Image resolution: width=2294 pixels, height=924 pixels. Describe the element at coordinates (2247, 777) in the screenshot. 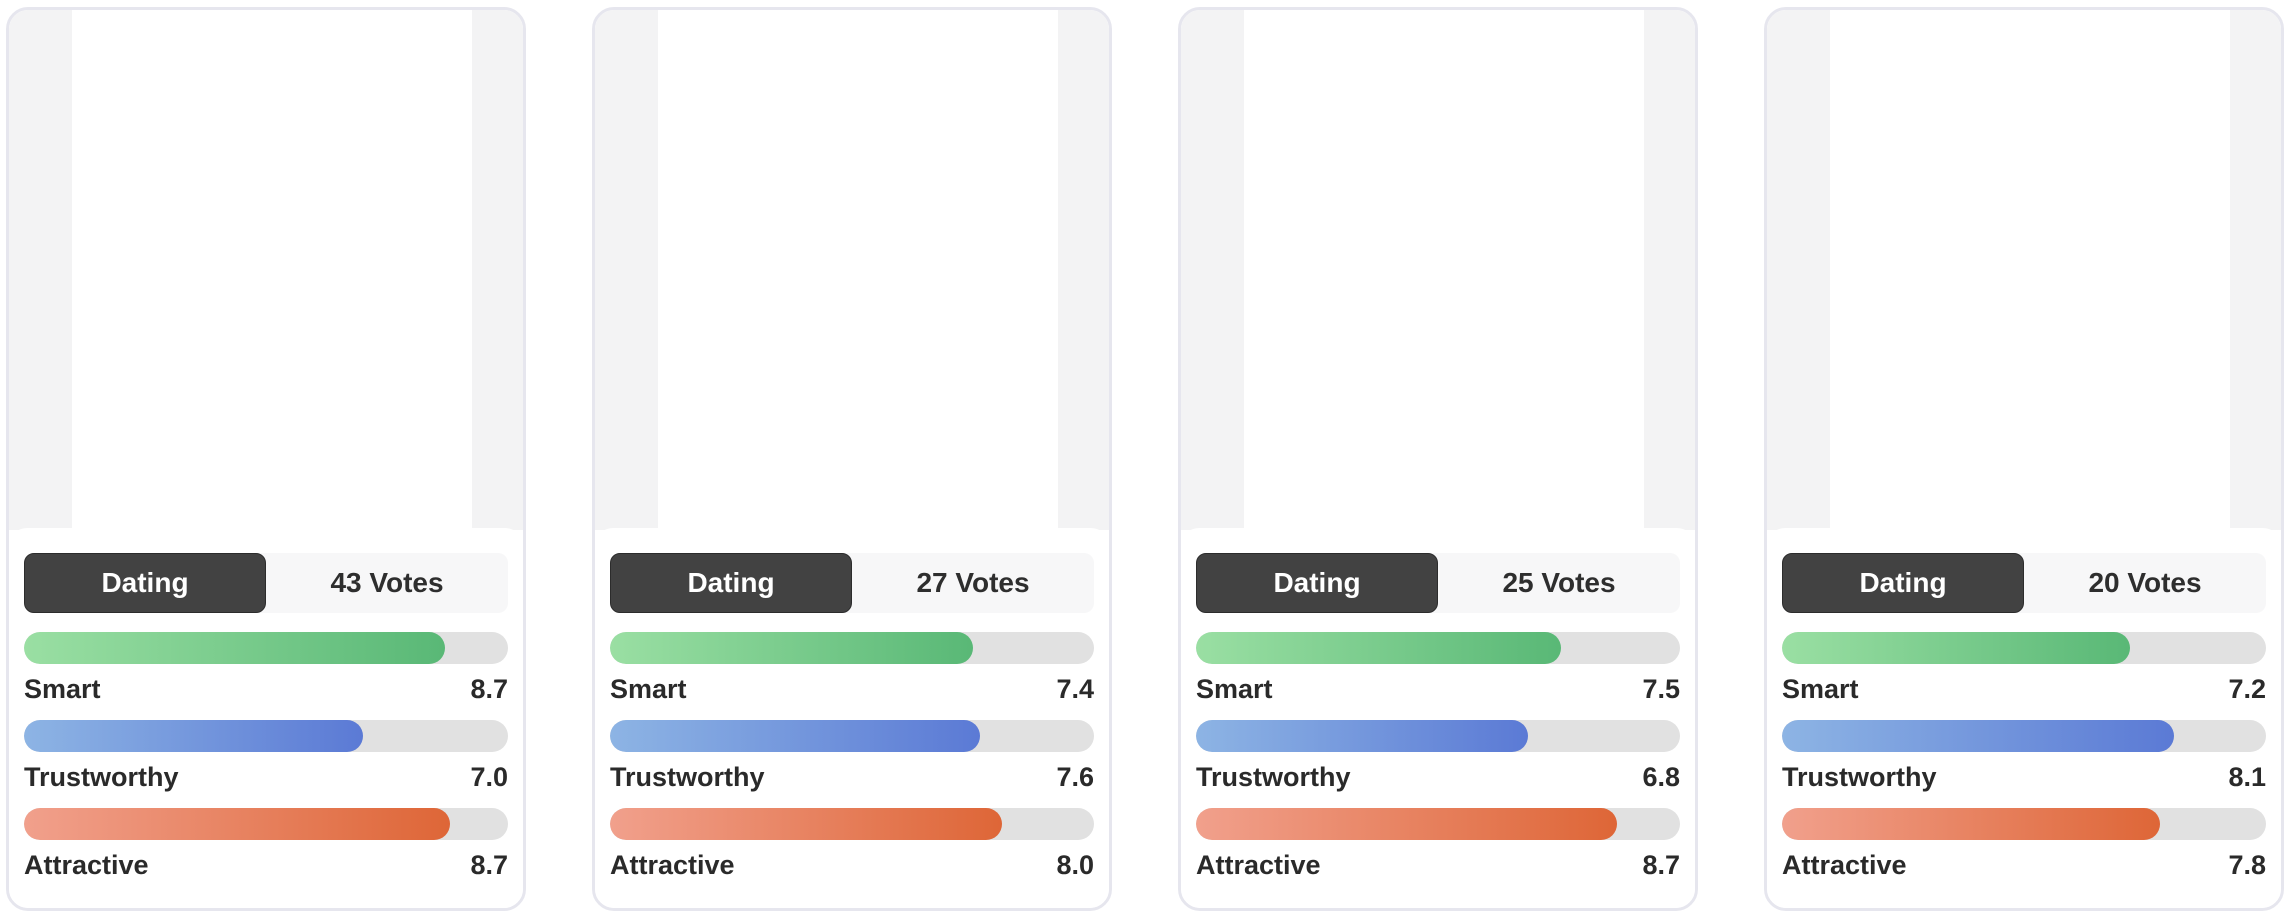

I see `metric-value: 8.1` at that location.